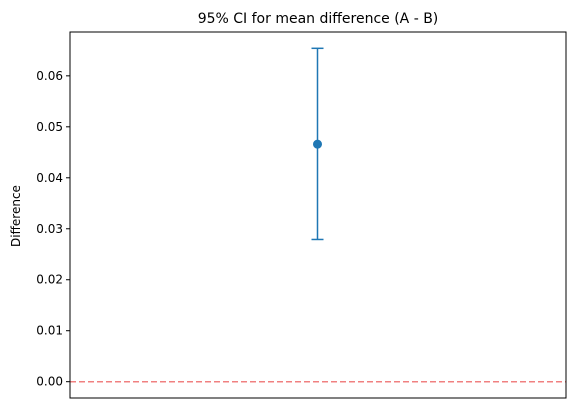 The width and height of the screenshot is (576, 415). Describe the element at coordinates (317, 144) in the screenshot. I see `point-estimate-marker` at that location.